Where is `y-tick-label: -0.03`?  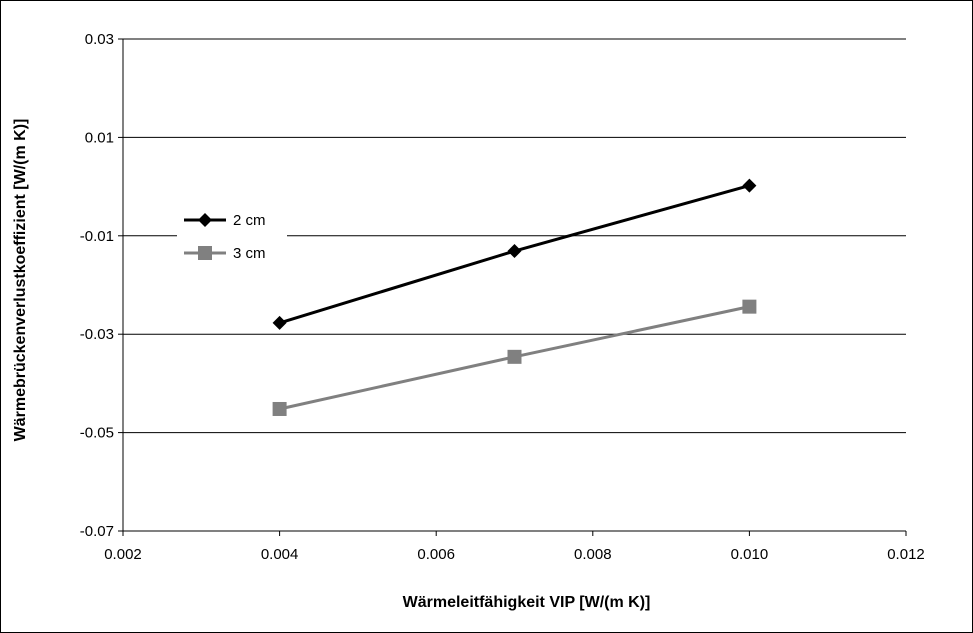 y-tick-label: -0.03 is located at coordinates (97, 334).